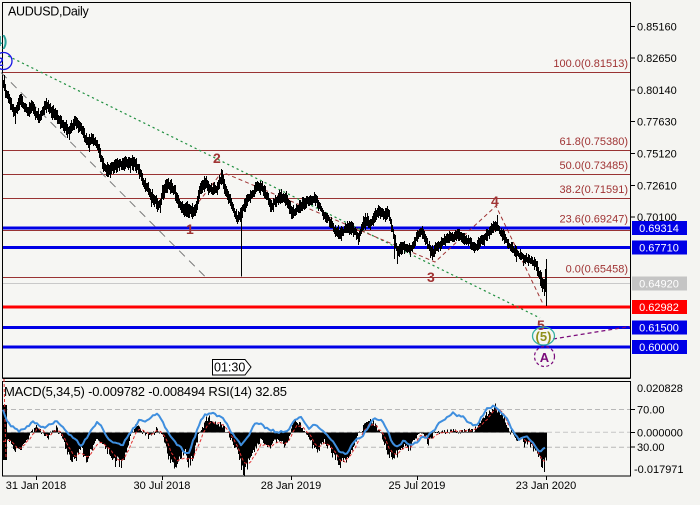  Describe the element at coordinates (657, 59) in the screenshot. I see `svg-text: 0.82650` at that location.